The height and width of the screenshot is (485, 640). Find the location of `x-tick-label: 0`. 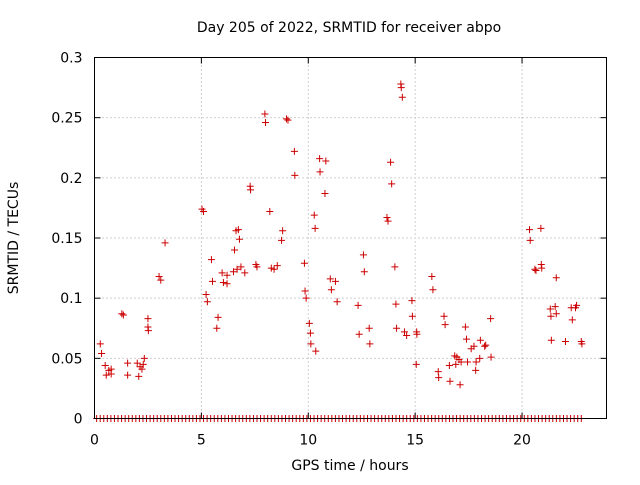

x-tick-label: 0 is located at coordinates (94, 441).